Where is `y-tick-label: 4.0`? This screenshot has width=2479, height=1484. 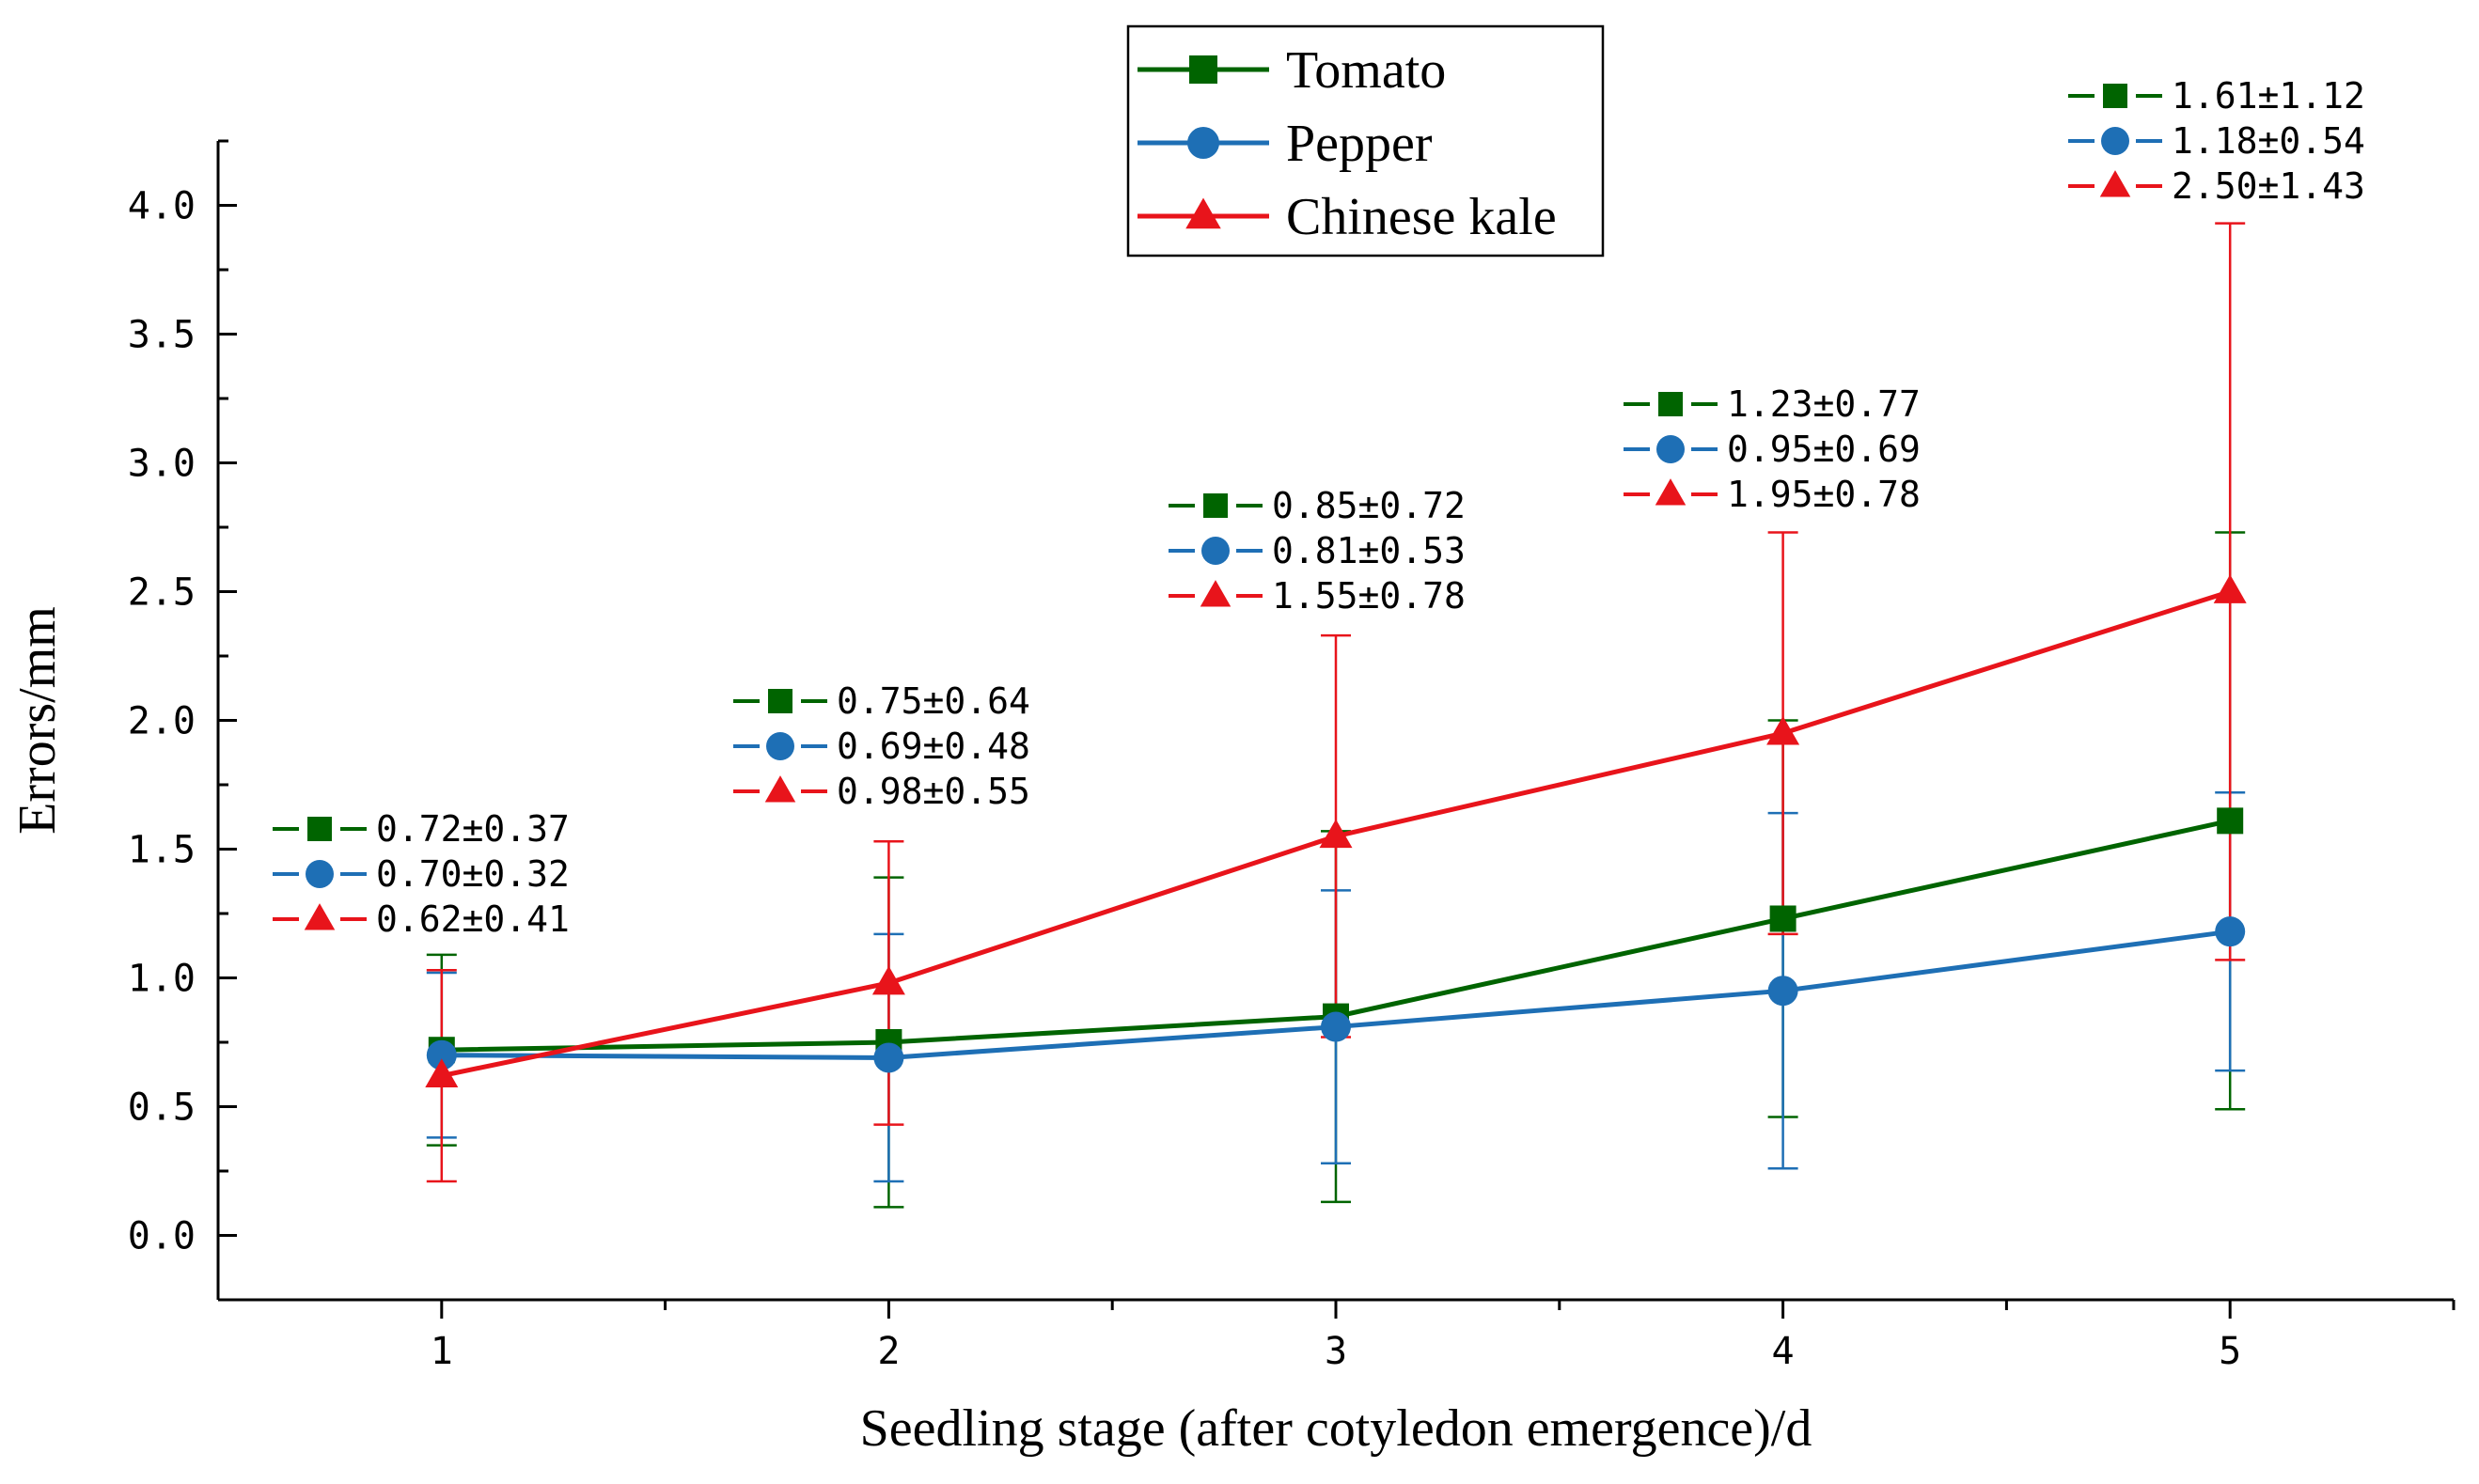 y-tick-label: 4.0 is located at coordinates (162, 206).